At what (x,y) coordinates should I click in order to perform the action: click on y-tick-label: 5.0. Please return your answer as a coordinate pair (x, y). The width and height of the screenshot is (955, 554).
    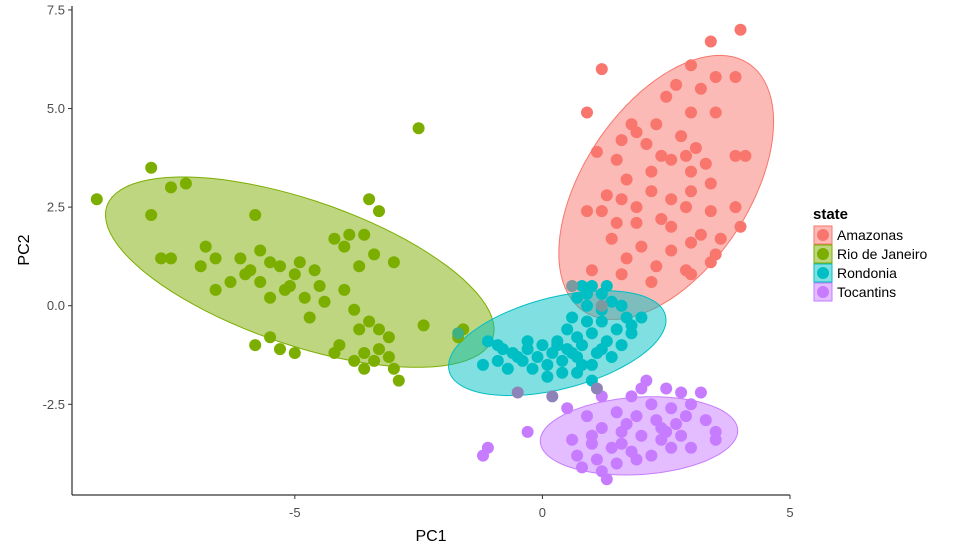
    Looking at the image, I should click on (56, 108).